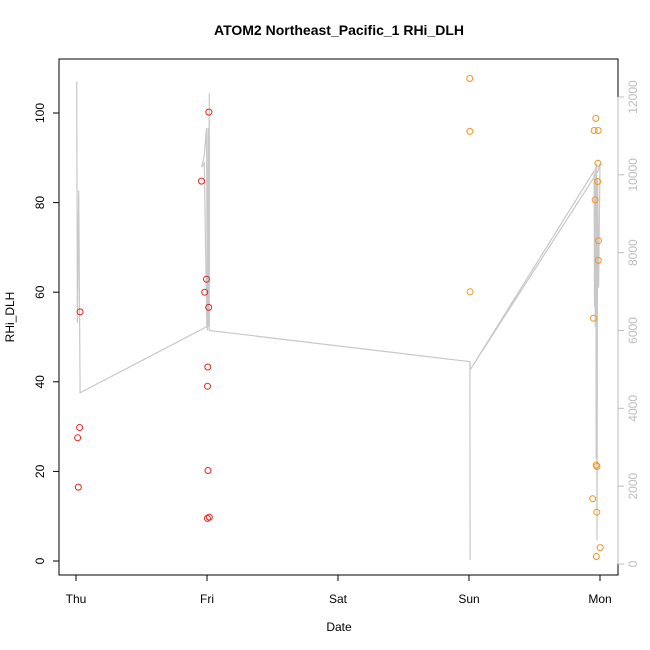 The width and height of the screenshot is (650, 650). Describe the element at coordinates (339, 627) in the screenshot. I see `x-axis-label: Date` at that location.